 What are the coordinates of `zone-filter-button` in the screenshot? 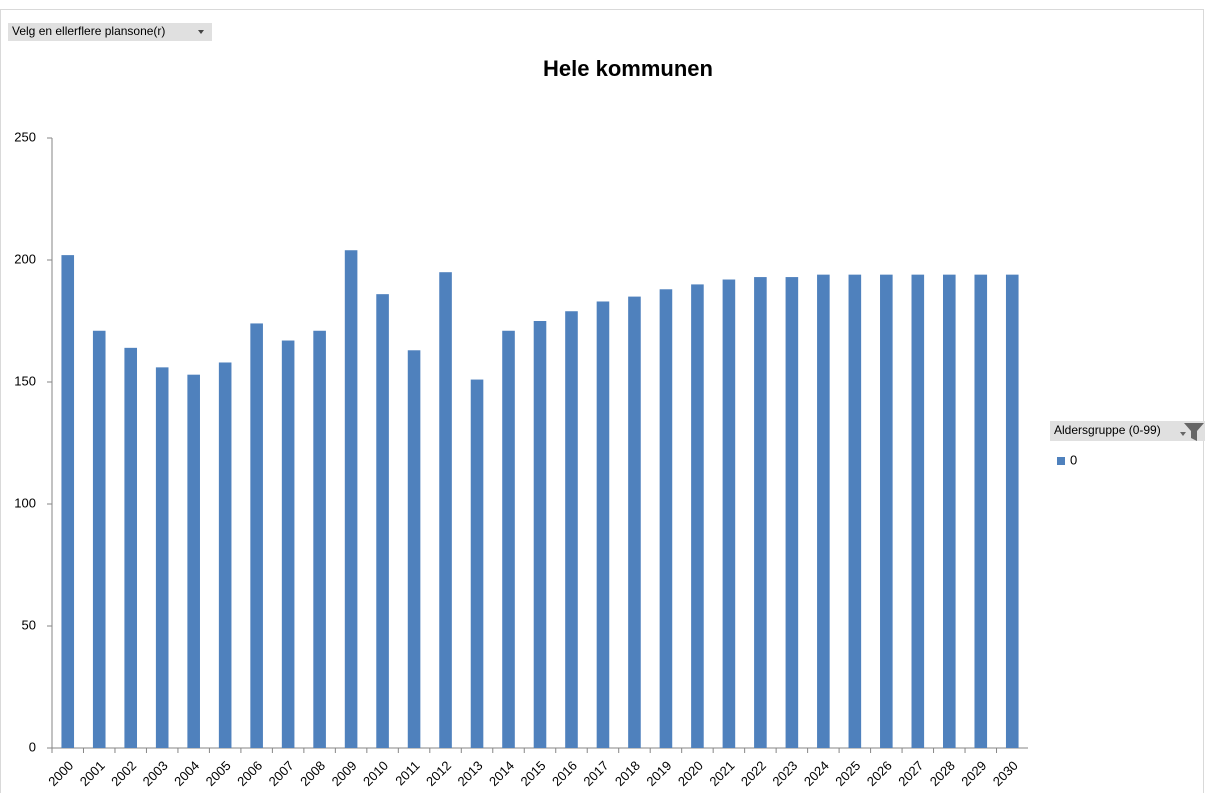 It's located at (110, 32).